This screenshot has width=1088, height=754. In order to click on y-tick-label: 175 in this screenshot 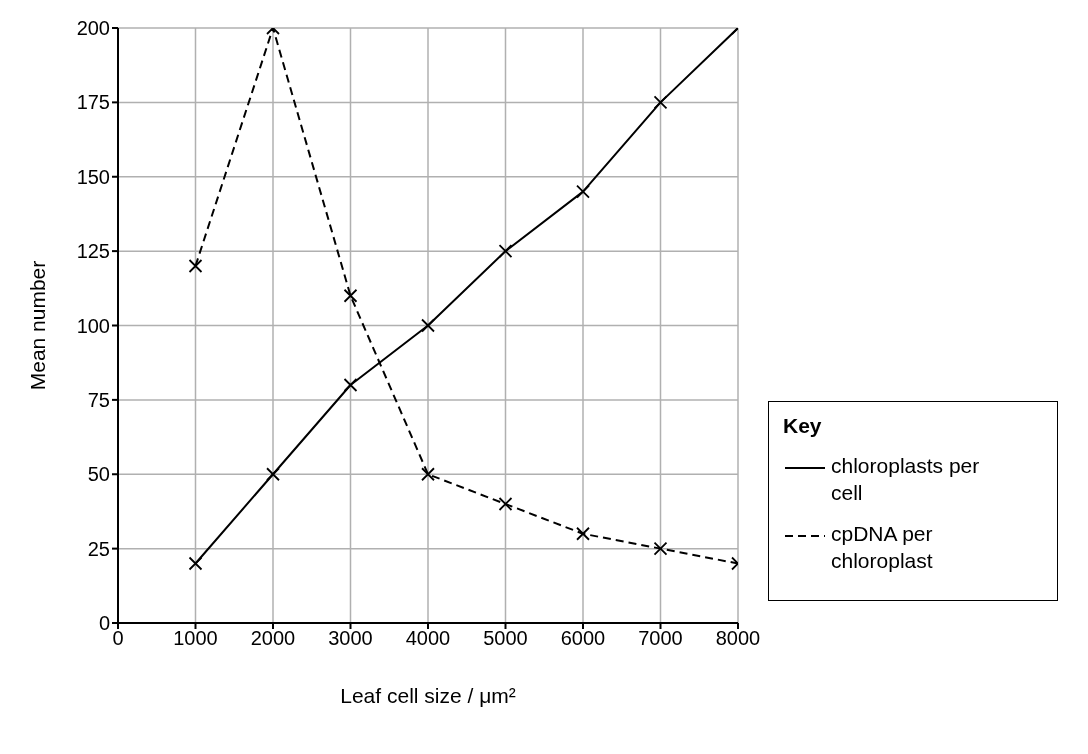, I will do `click(93, 102)`.